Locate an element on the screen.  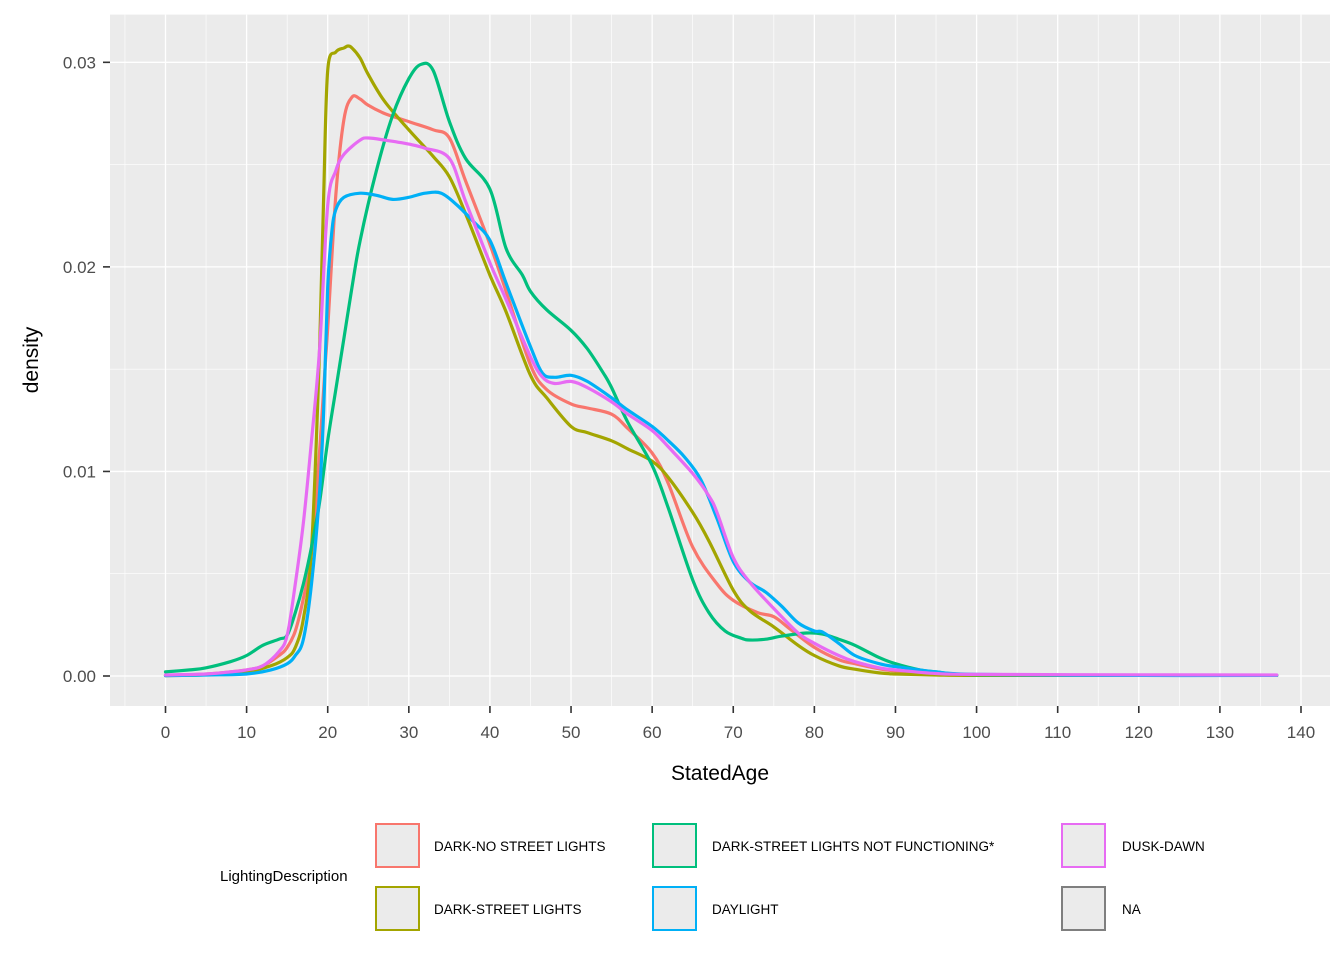
x-tick-label: 110 is located at coordinates (1057, 732).